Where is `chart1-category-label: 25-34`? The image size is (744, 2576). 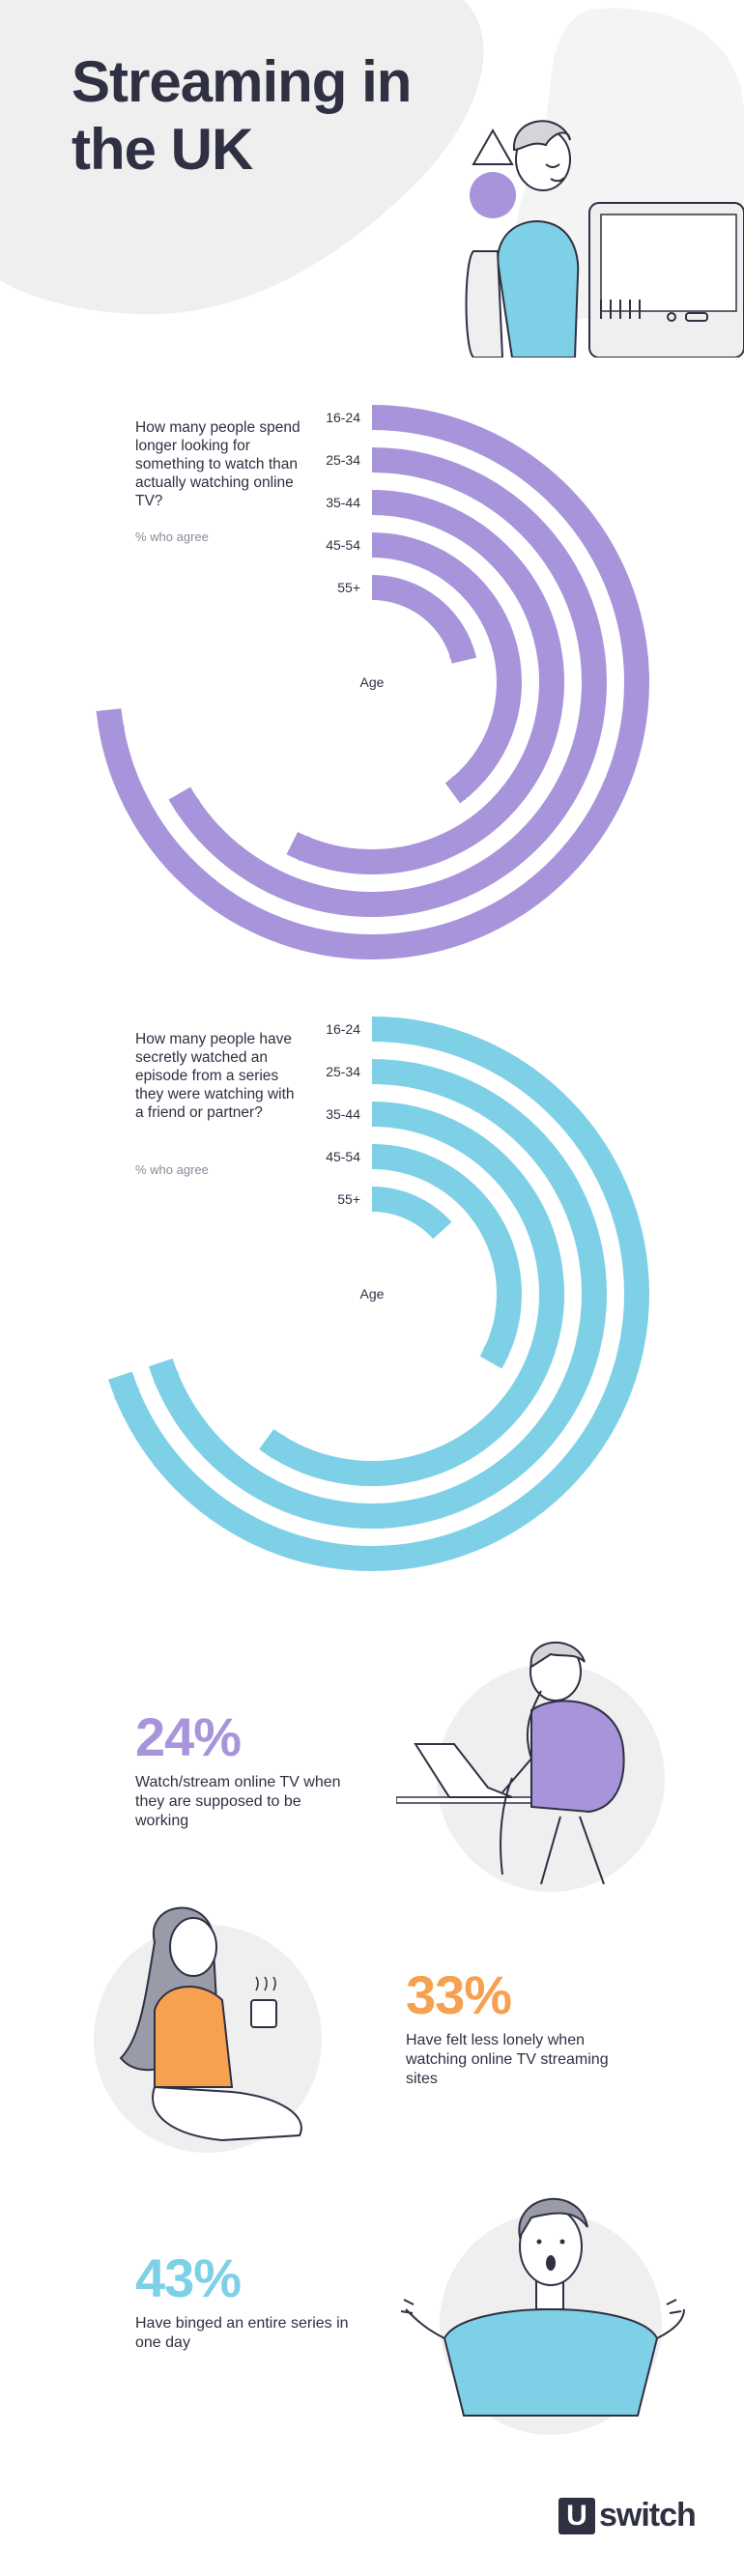 chart1-category-label: 25-34 is located at coordinates (343, 460).